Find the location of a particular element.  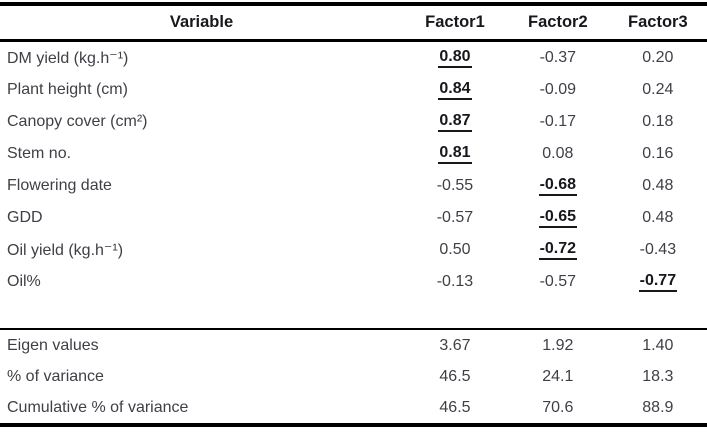

table-row: Cumulative % of variance 46.5 70.6 88.9 is located at coordinates (353, 408).